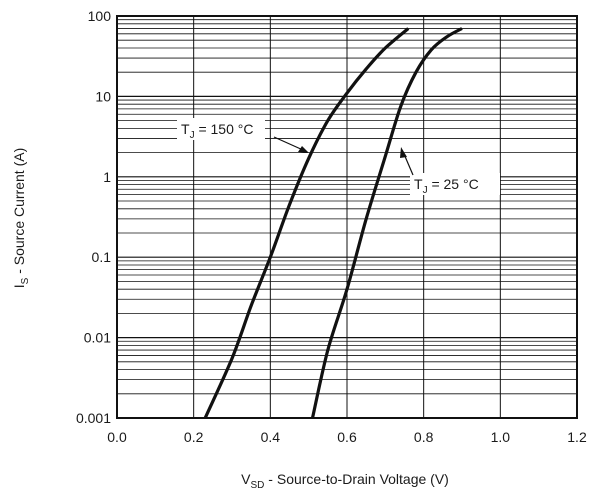 This screenshot has height=493, width=591. Describe the element at coordinates (117, 437) in the screenshot. I see `x-tick-label: 0.0` at that location.